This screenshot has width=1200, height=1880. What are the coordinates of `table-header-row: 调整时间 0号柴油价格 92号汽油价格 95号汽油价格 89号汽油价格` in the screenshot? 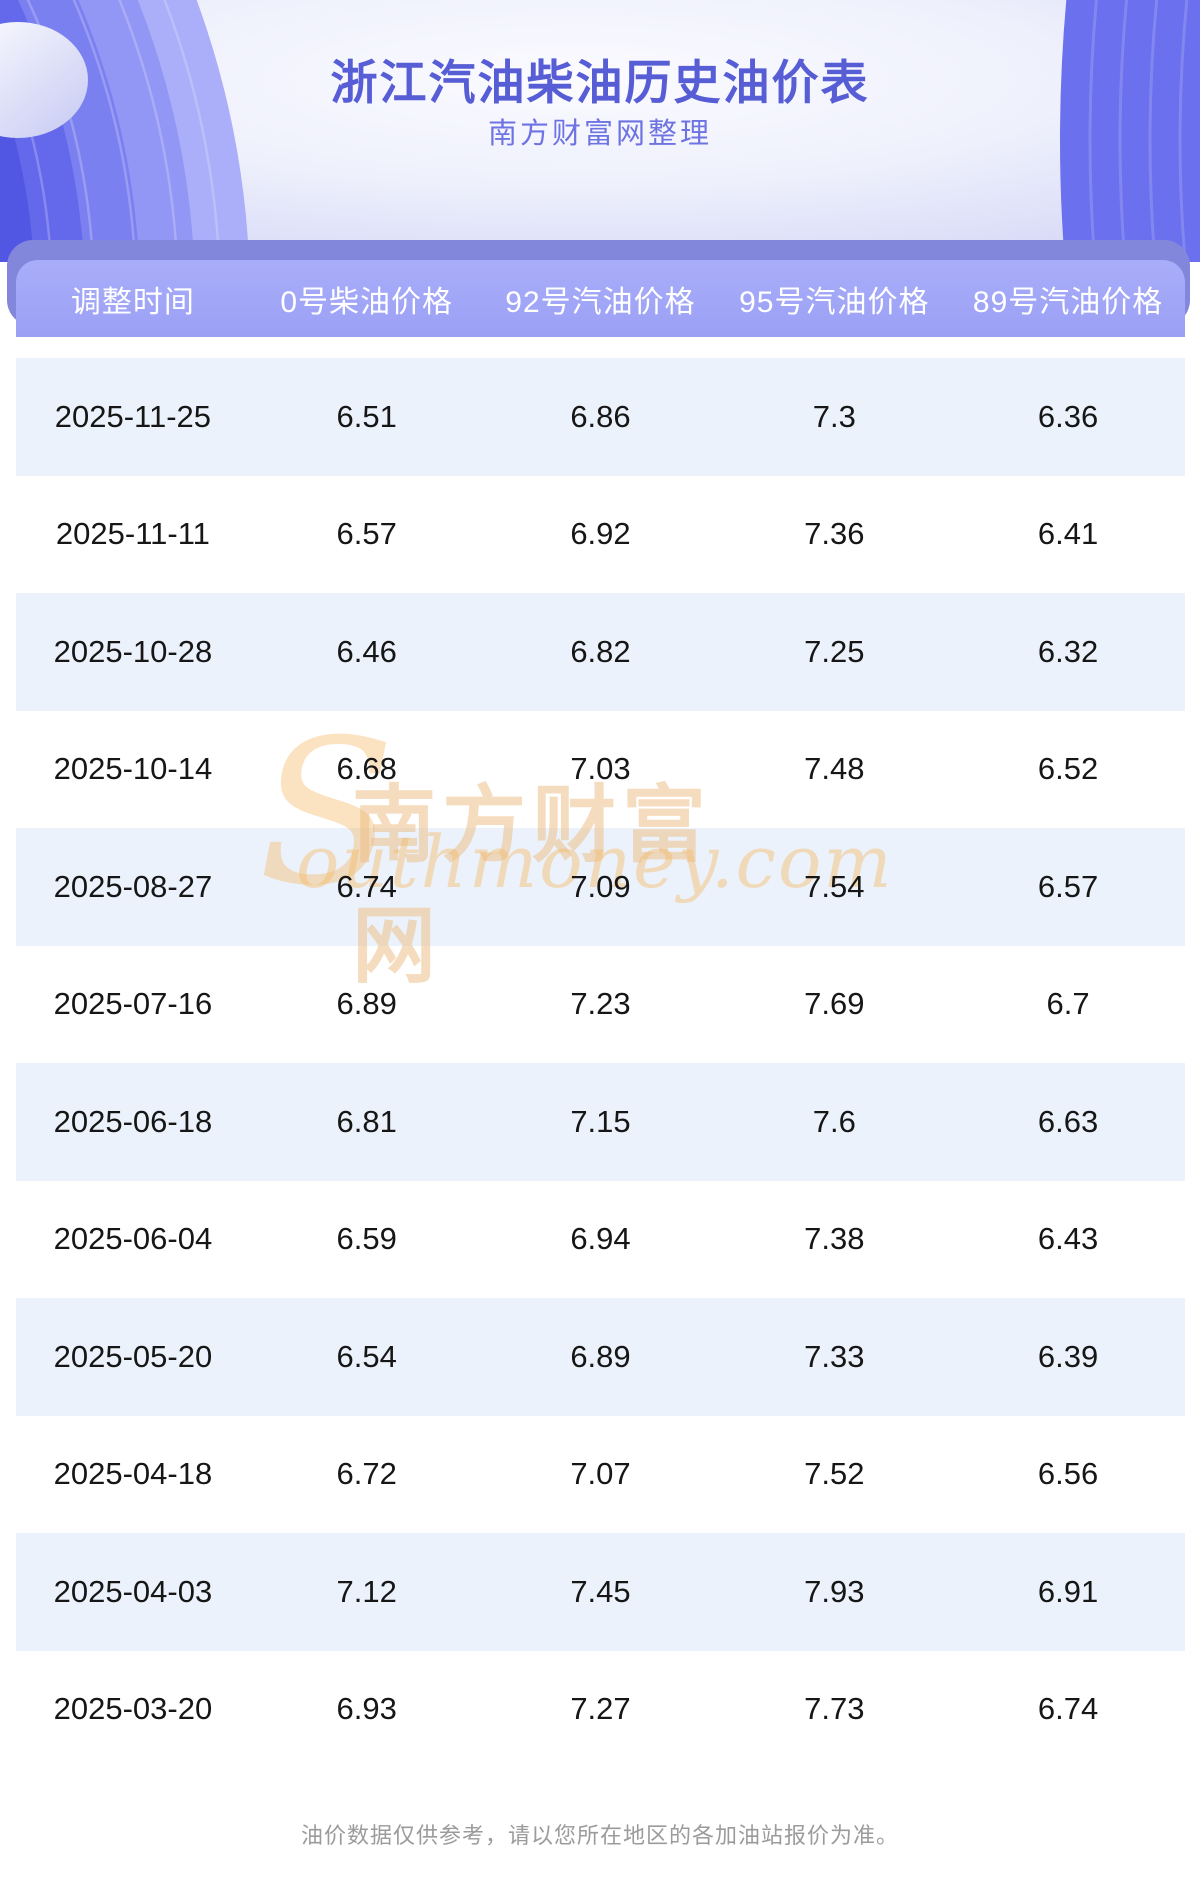 It's located at (600, 298).